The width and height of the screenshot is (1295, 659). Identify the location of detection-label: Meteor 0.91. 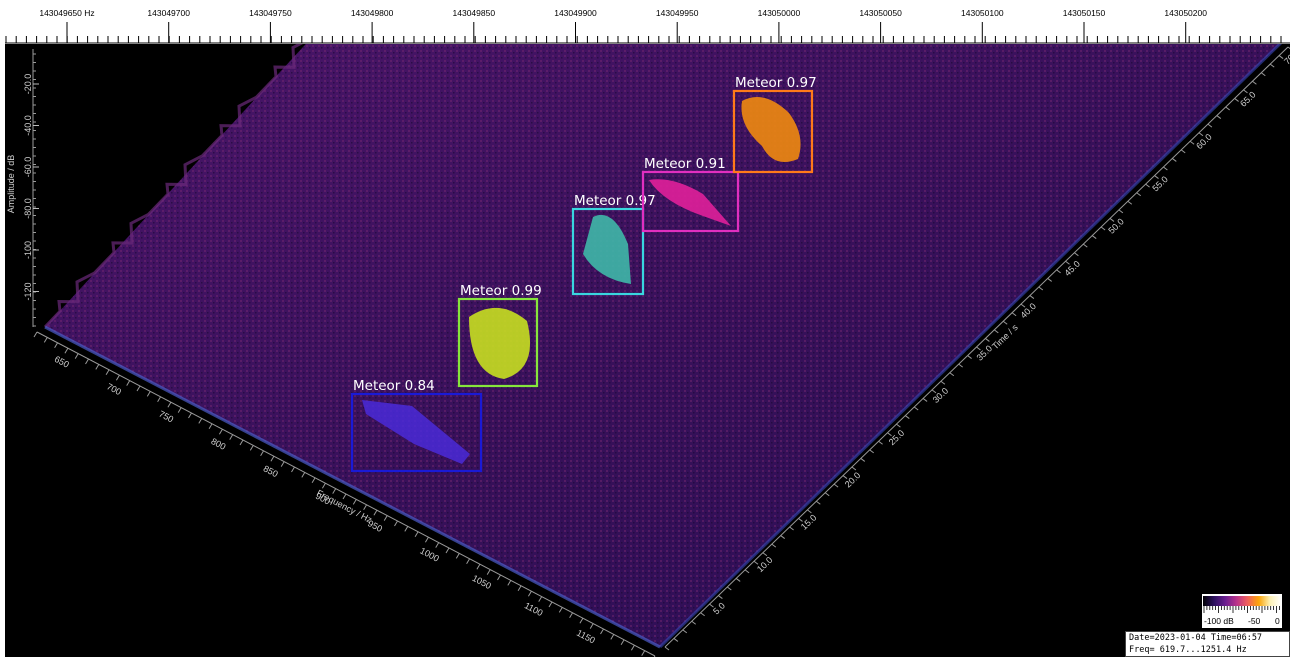
(685, 164).